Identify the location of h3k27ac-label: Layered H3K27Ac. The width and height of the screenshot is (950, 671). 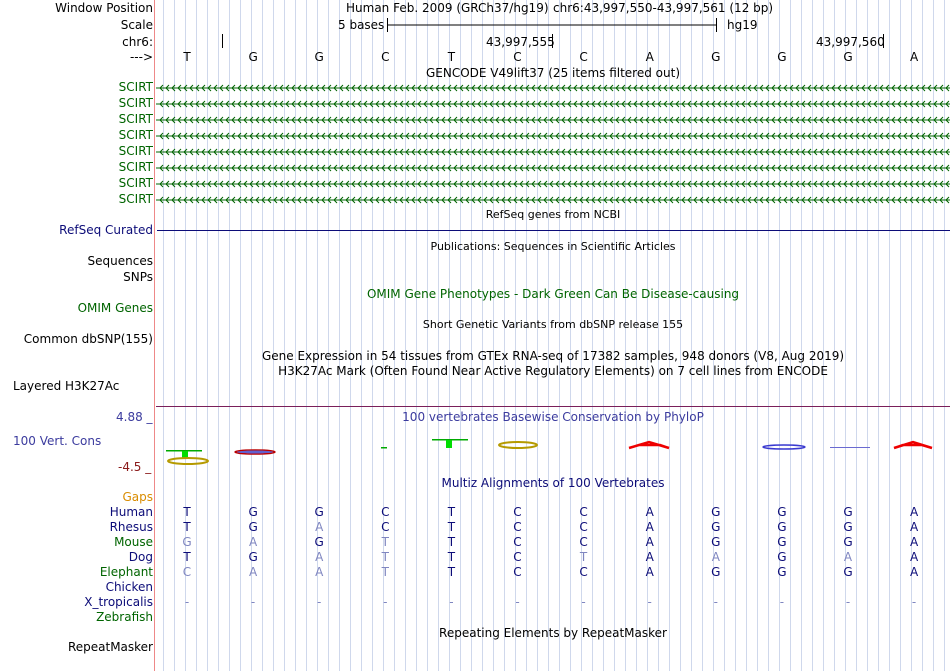
(66, 386).